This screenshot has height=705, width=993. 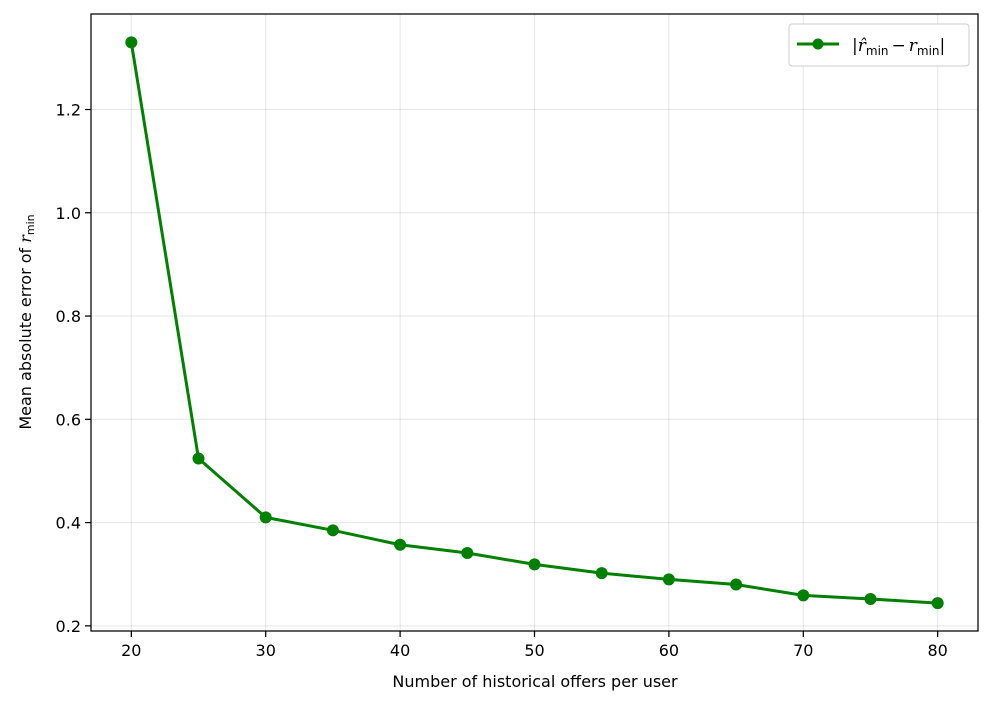 I want to click on y-tick-label: 0.2, so click(x=68, y=626).